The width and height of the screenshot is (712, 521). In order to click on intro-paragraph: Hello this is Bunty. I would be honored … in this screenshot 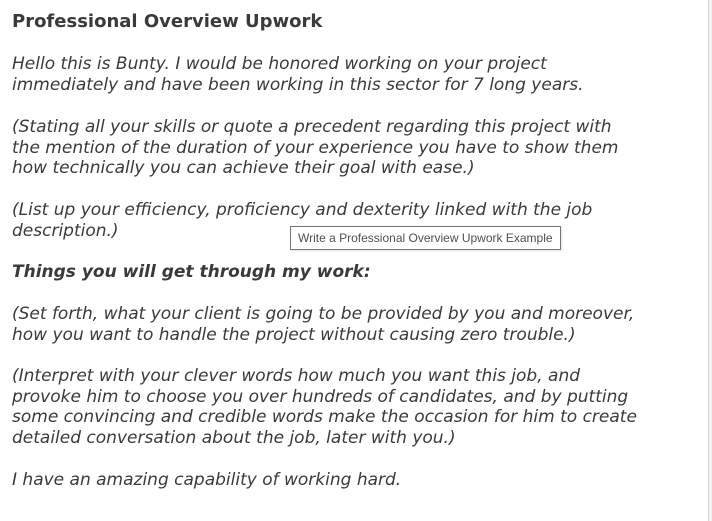, I will do `click(298, 74)`.